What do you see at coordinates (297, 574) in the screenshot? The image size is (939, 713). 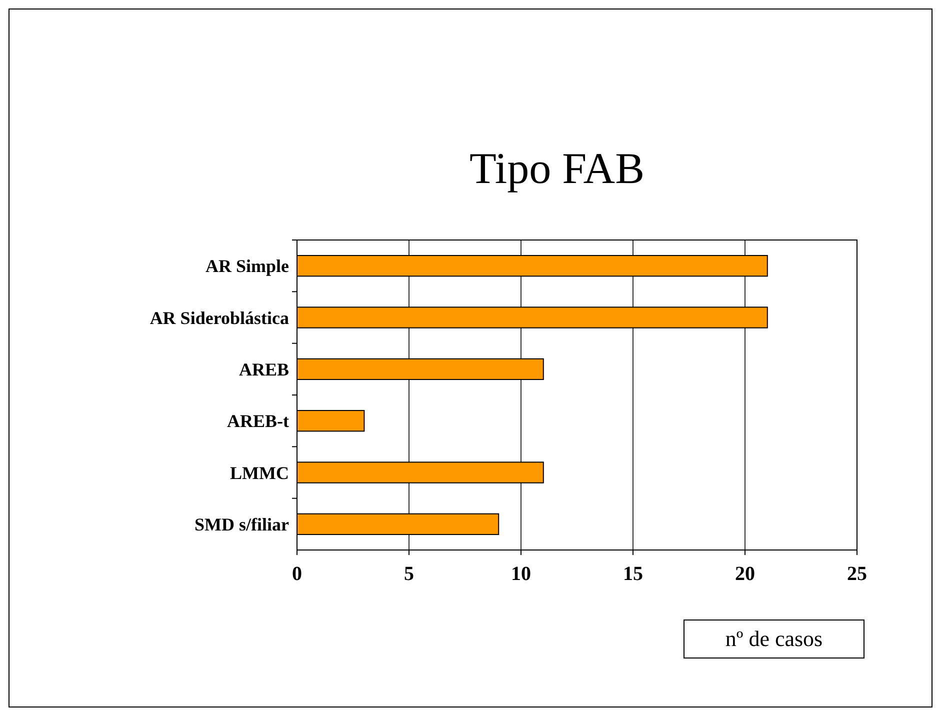 I see `x-tick-label: 0` at bounding box center [297, 574].